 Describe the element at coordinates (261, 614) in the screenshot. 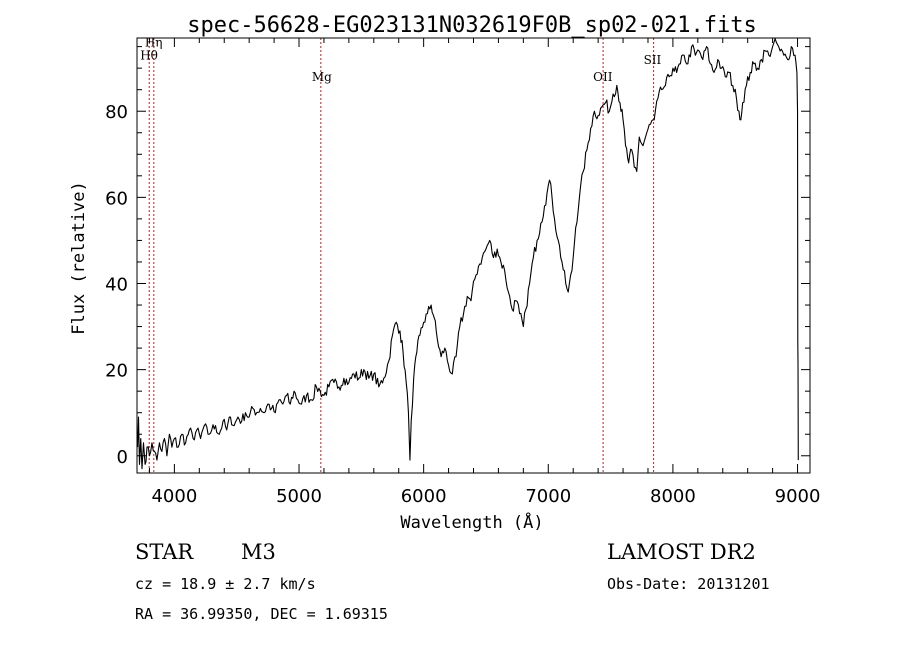

I see `coordinates-readout: RA = 36.99350, DEC = 1.69315` at that location.